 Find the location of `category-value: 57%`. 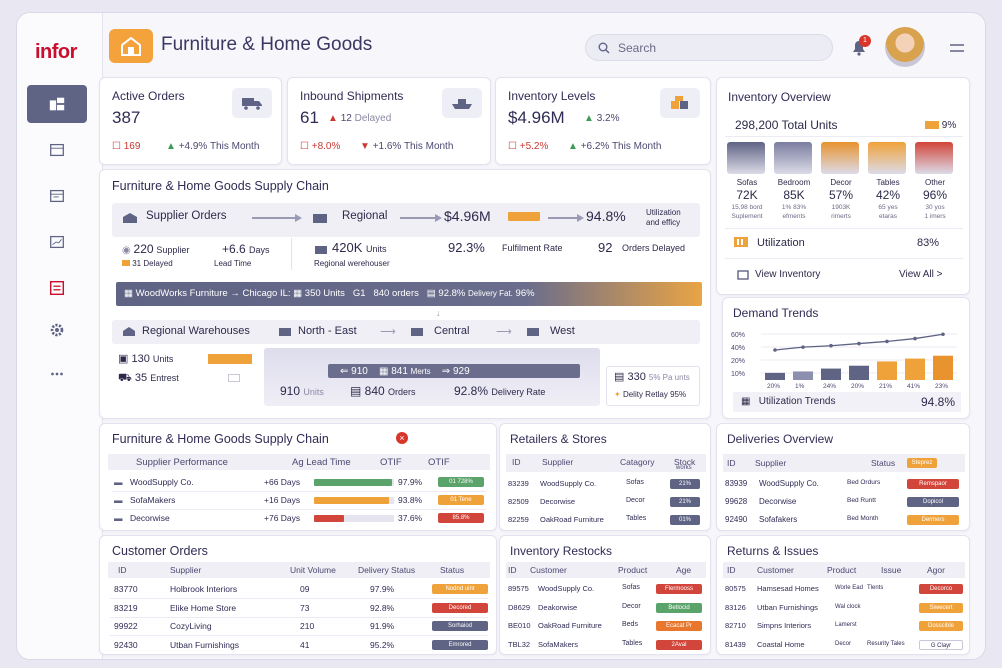

category-value: 57% is located at coordinates (841, 195).